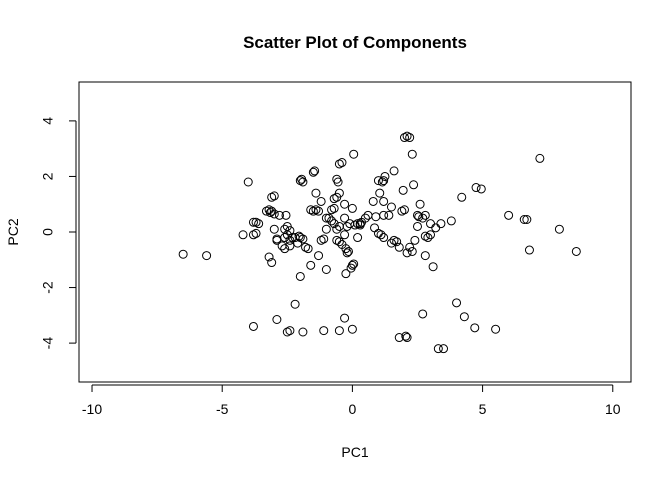  Describe the element at coordinates (355, 42) in the screenshot. I see `chart-title: Scatter Plot of Components` at that location.